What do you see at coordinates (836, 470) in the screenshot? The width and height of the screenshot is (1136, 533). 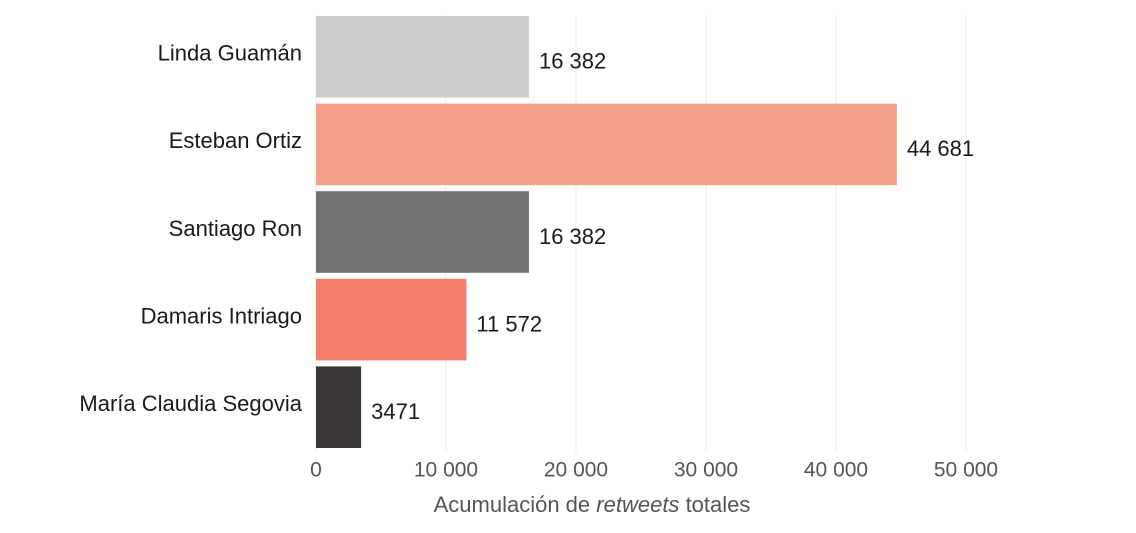 I see `x-tick-label: 40 000` at bounding box center [836, 470].